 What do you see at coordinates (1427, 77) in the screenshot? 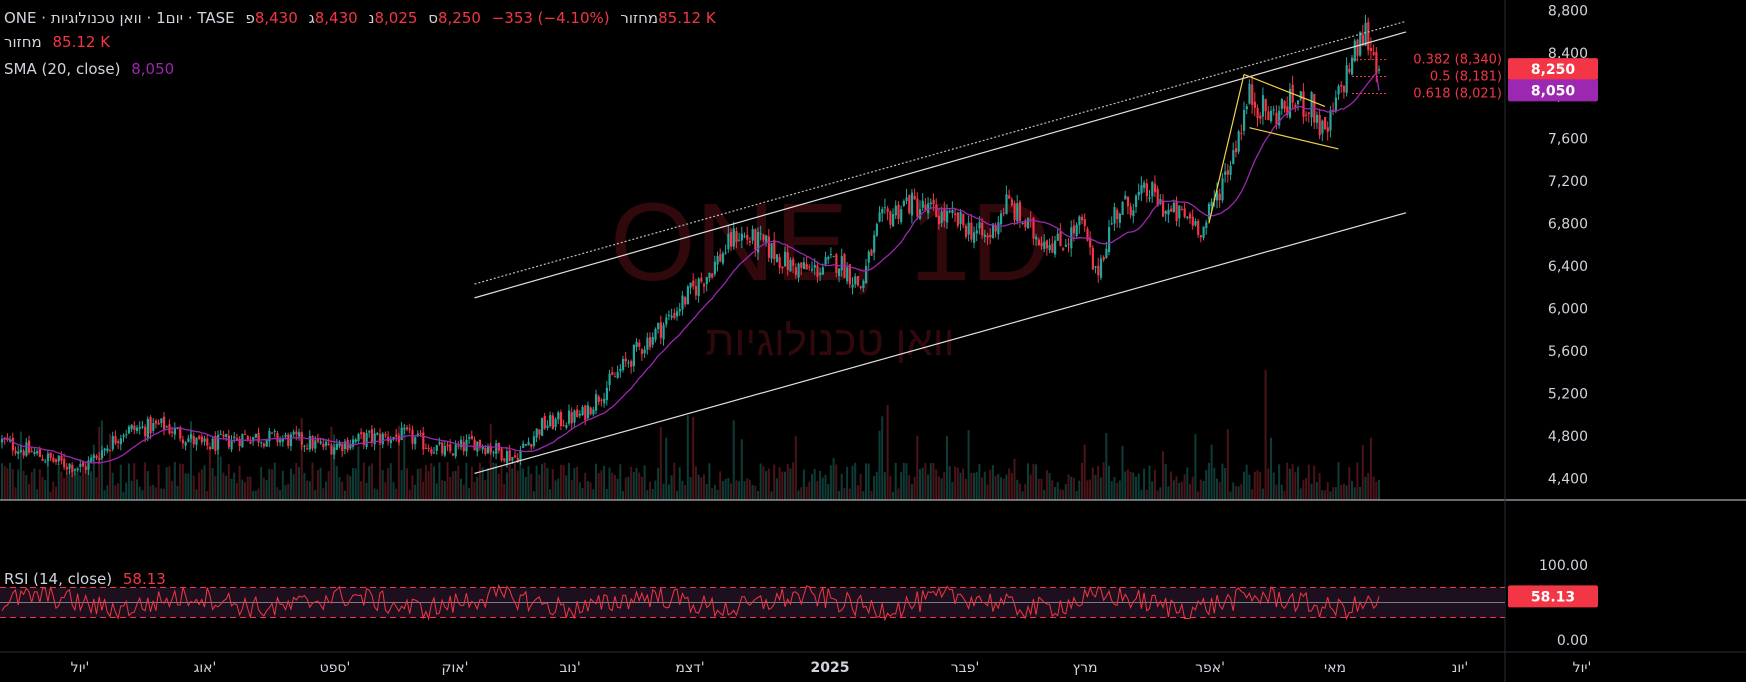
I see `fibonacci-retracement: 0.382 (8,340)0.5 (8,181) 0.618 (8,021)` at bounding box center [1427, 77].